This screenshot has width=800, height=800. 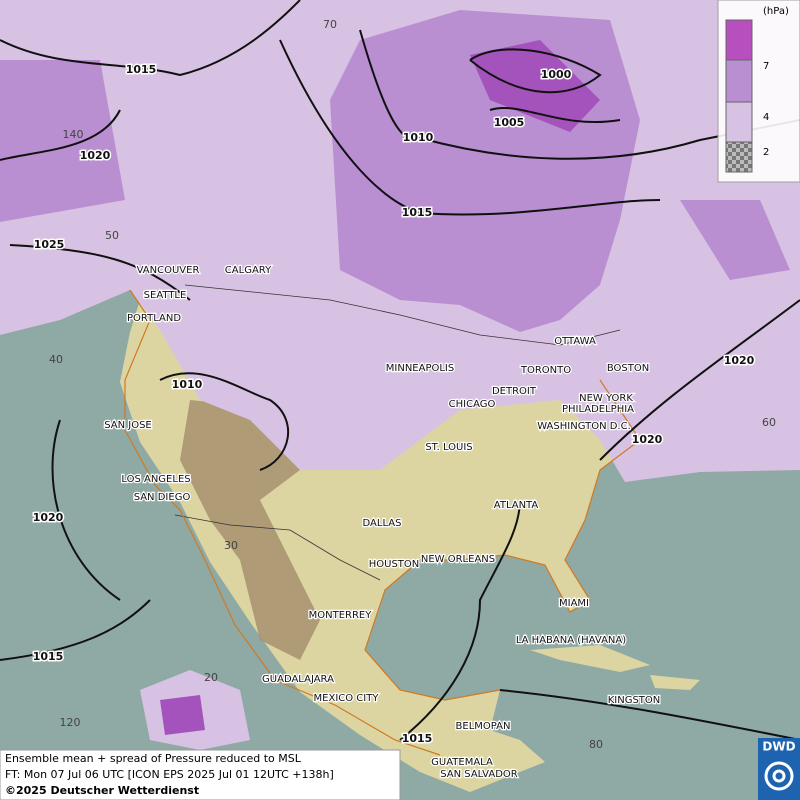 What do you see at coordinates (462, 762) in the screenshot?
I see `city-label: GUATEMALA` at bounding box center [462, 762].